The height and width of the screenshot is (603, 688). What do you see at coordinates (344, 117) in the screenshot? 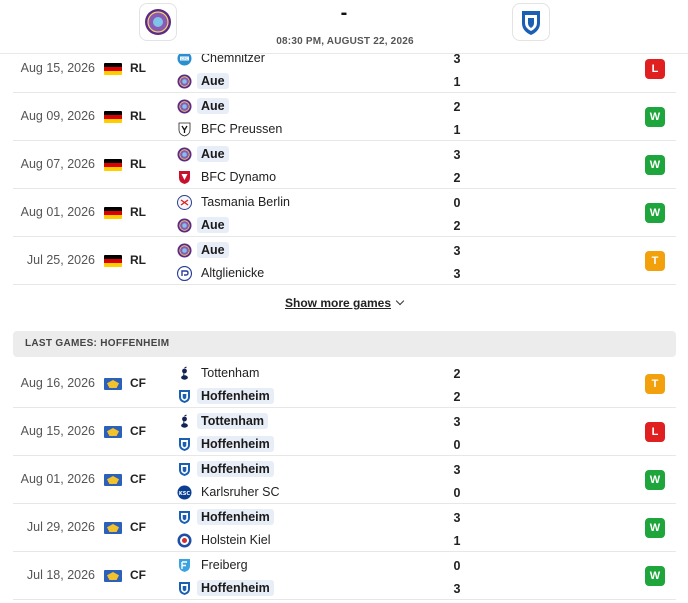
I see `match-row: Aug 09, 2026 RL Aue BFC Preussen 2 1 W` at bounding box center [344, 117].